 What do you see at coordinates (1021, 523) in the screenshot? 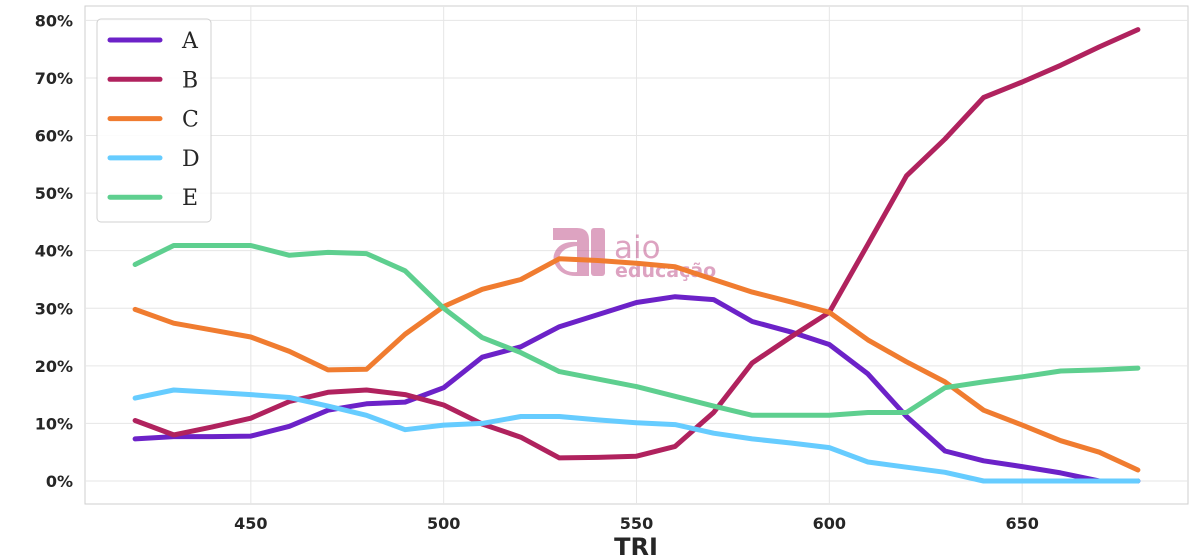
I see `x-tick-label: 650` at bounding box center [1021, 523].